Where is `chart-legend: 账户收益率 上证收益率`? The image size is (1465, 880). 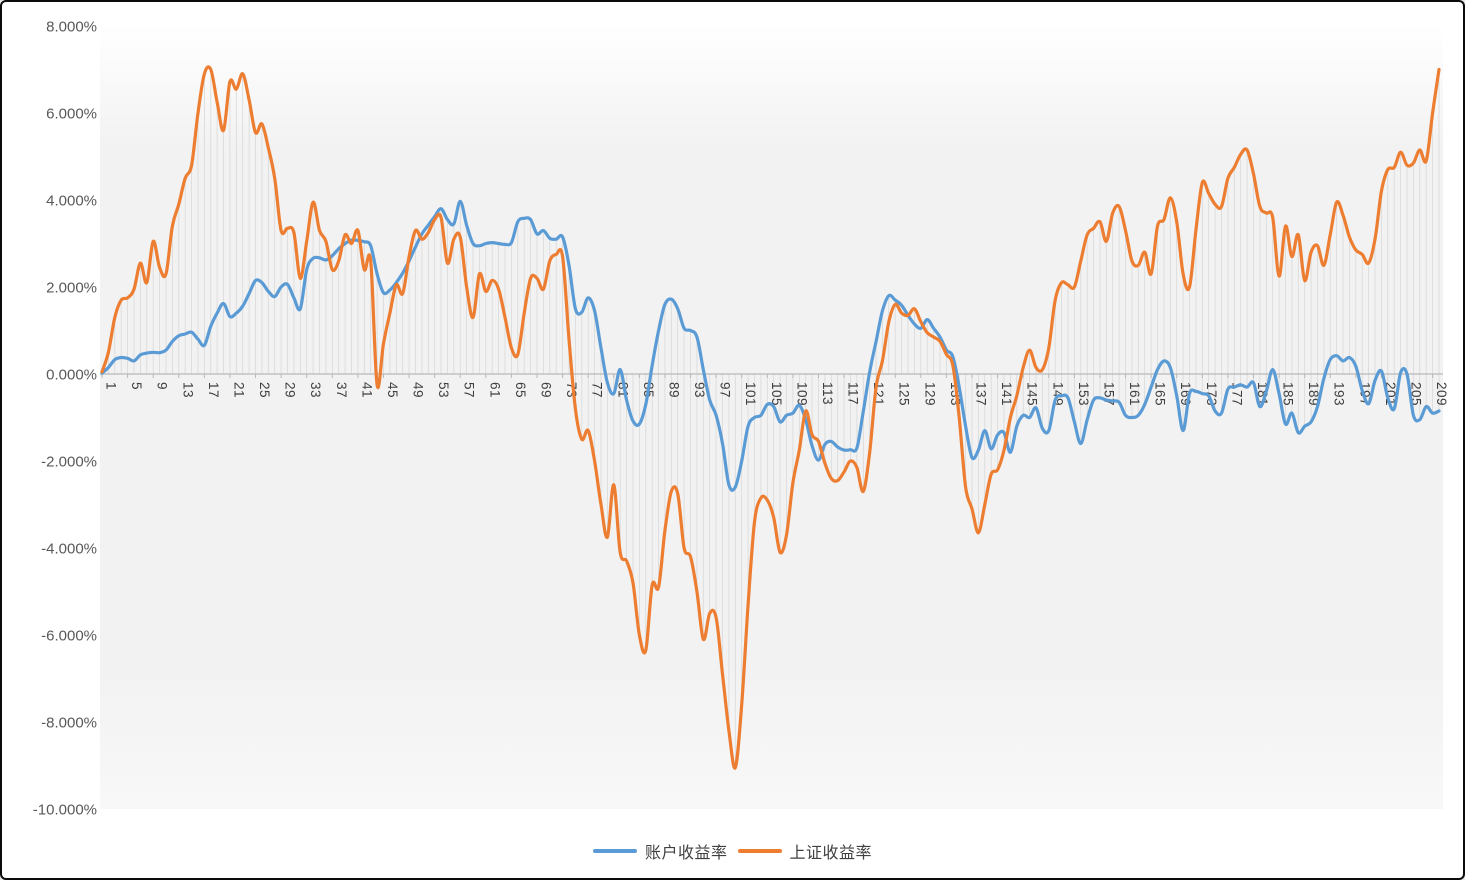
chart-legend: 账户收益率 上证收益率 is located at coordinates (732, 851).